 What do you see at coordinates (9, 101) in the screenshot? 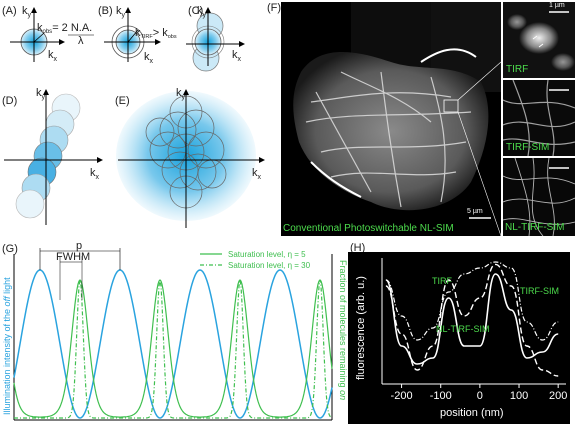
I see `panel-d-label: (D)` at bounding box center [9, 101].